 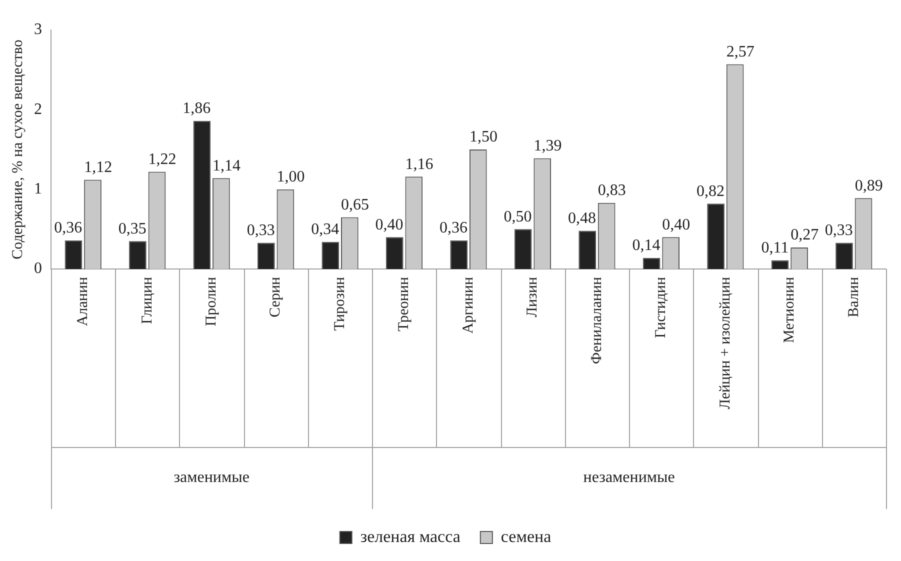 What do you see at coordinates (468, 305) in the screenshot?
I see `x-tick-label: Аргинин` at bounding box center [468, 305].